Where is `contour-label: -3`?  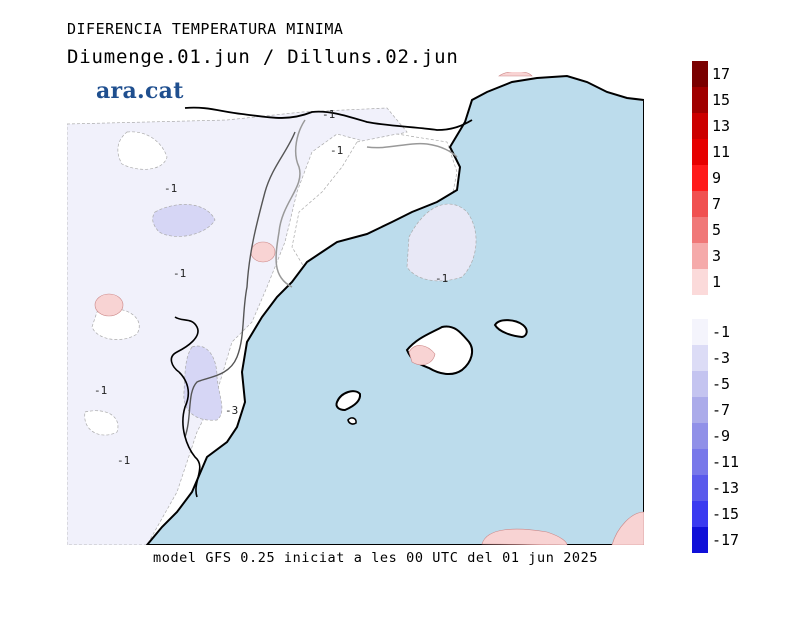 contour-label: -3 is located at coordinates (231, 410).